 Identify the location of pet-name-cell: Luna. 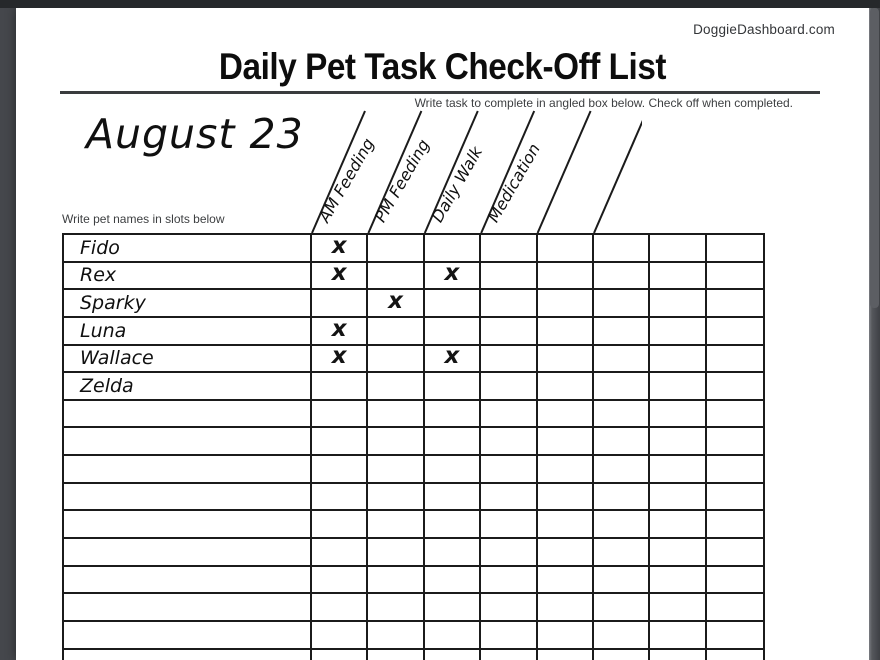
(188, 330).